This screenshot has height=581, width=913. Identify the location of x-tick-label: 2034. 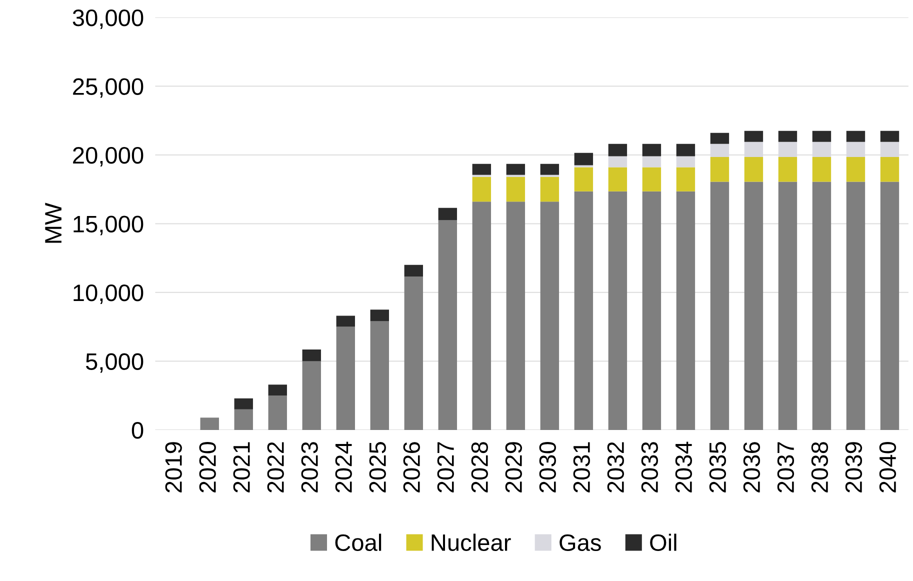
(683, 467).